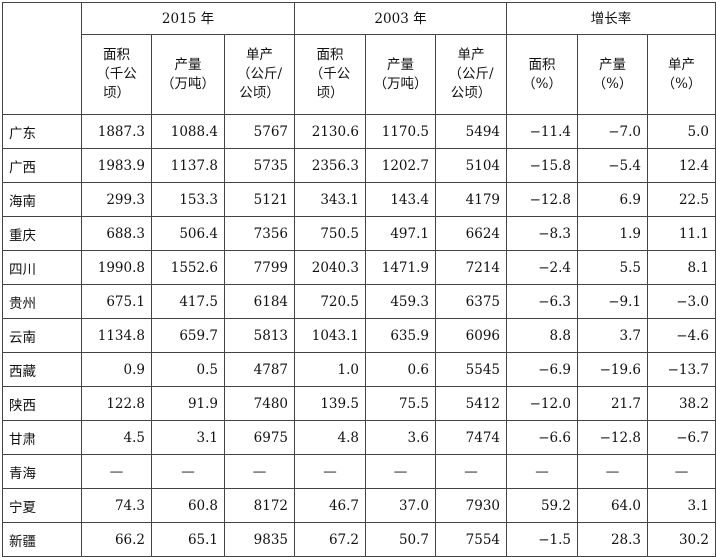 The image size is (716, 557). Describe the element at coordinates (42, 267) in the screenshot. I see `region-cell: 四川` at that location.